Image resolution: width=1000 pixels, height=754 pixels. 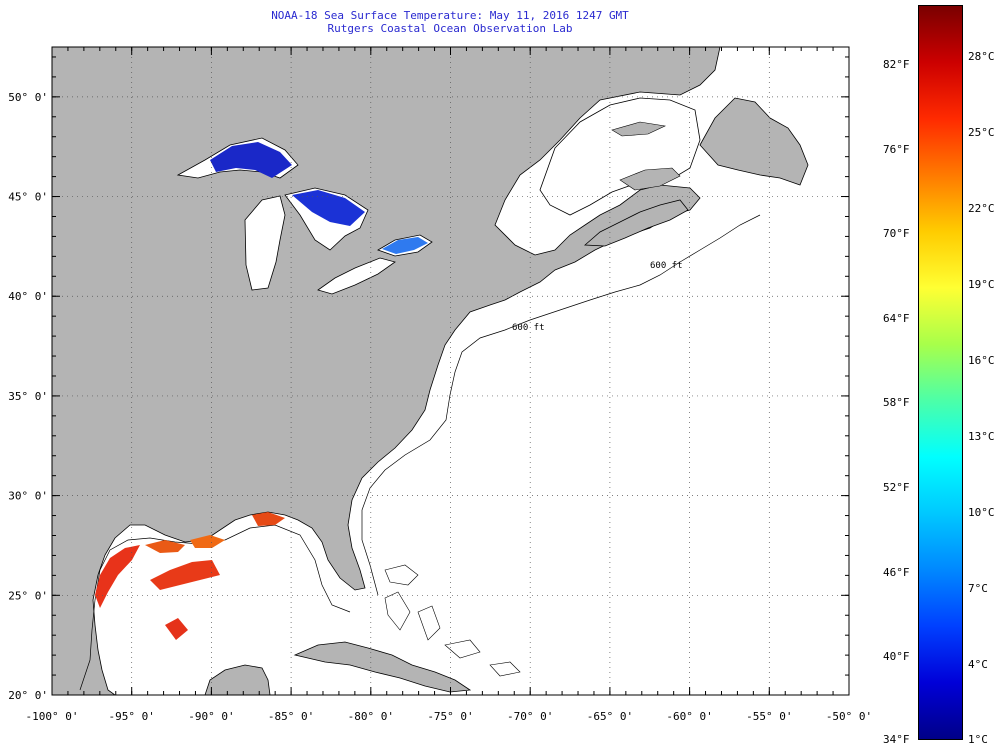 I want to click on colorbar-celsius-label: 10°C, so click(x=981, y=512).